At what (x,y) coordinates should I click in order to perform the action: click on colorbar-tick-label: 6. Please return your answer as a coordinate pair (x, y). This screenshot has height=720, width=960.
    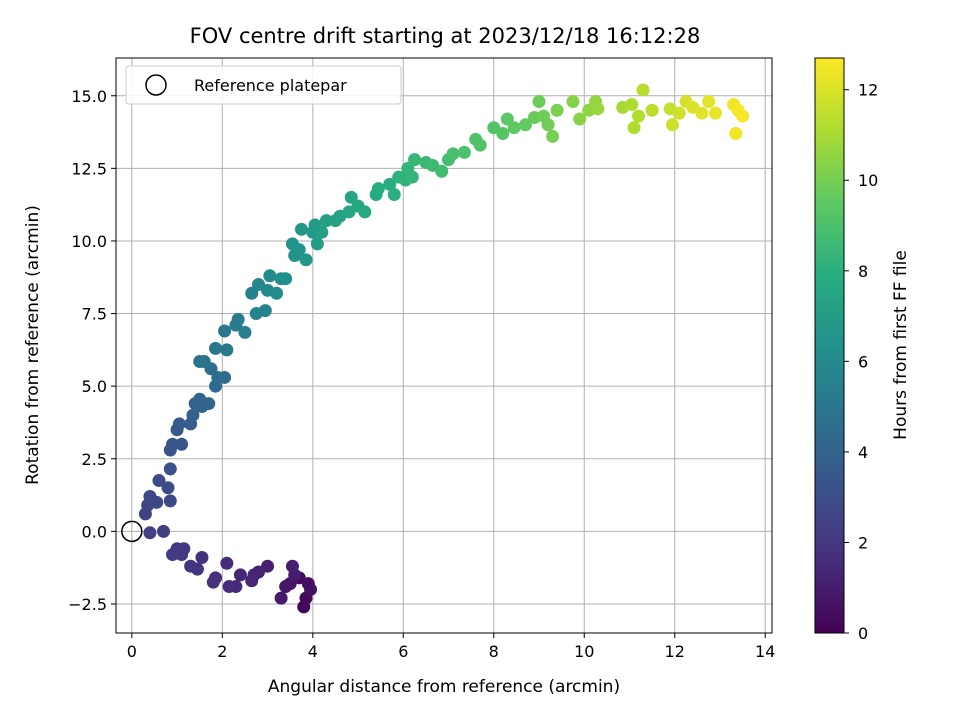
    Looking at the image, I should click on (863, 361).